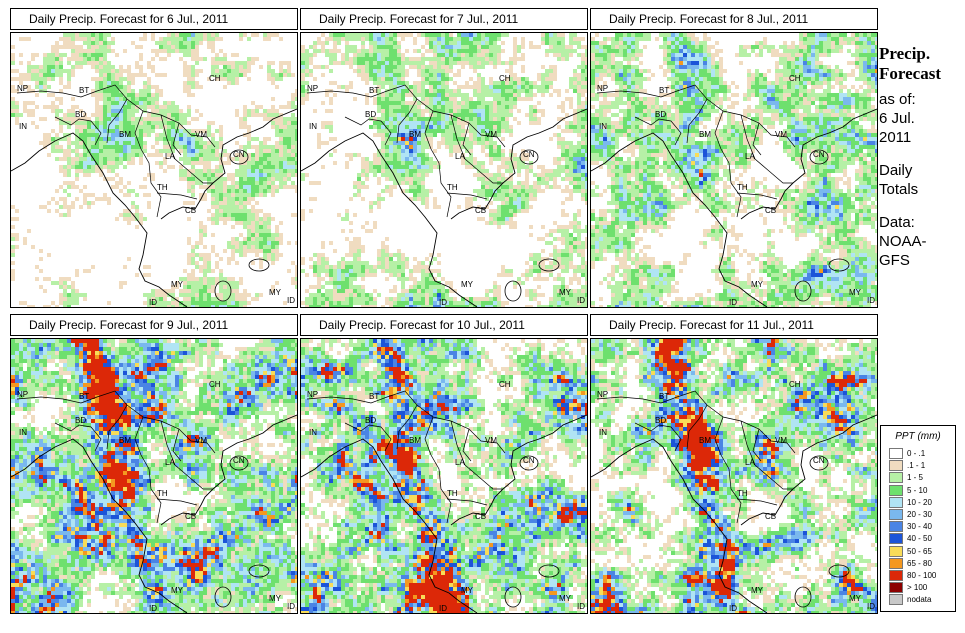 The height and width of the screenshot is (633, 965). I want to click on legend-label: 0 - .1, so click(916, 453).